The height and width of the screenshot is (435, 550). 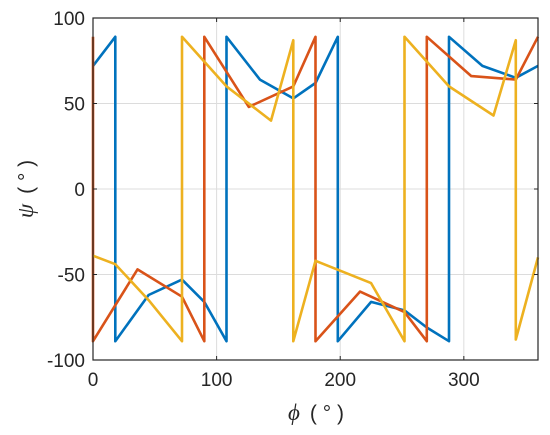 I want to click on x-axis-unit: ( ° ), so click(x=327, y=413).